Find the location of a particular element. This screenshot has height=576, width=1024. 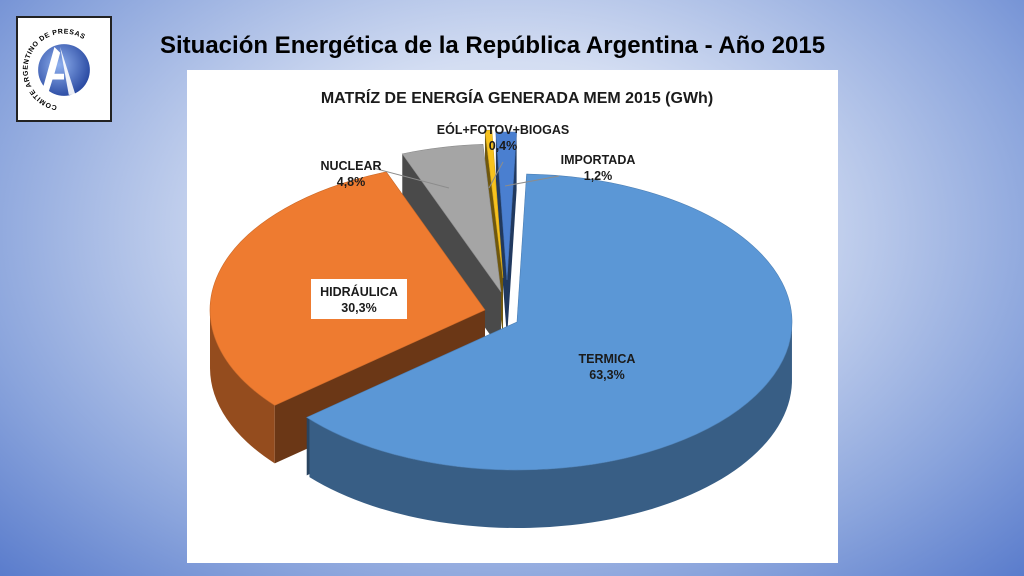

pie-slice-importada is located at coordinates (506, 206).